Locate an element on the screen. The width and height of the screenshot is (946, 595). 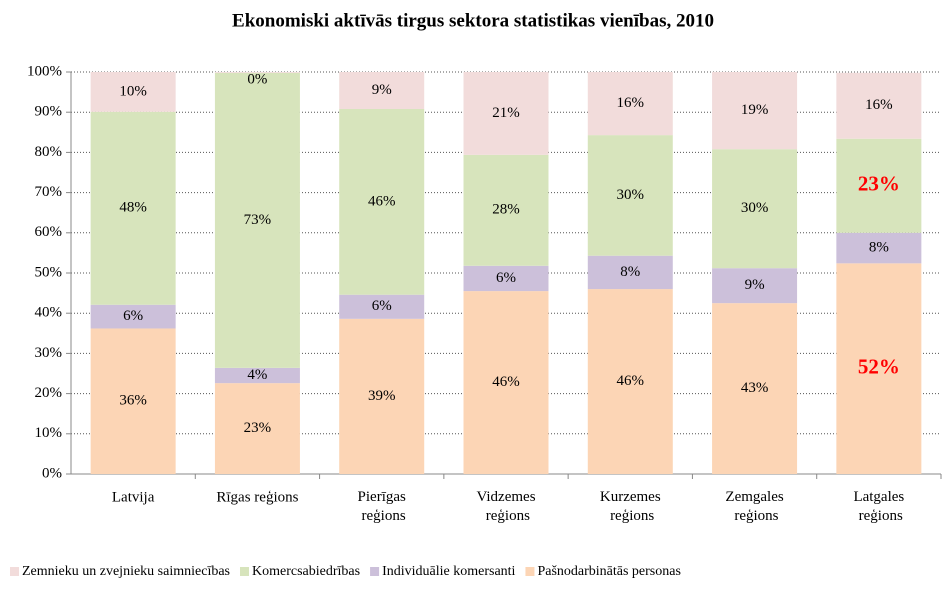
value-label: 73% is located at coordinates (258, 220).